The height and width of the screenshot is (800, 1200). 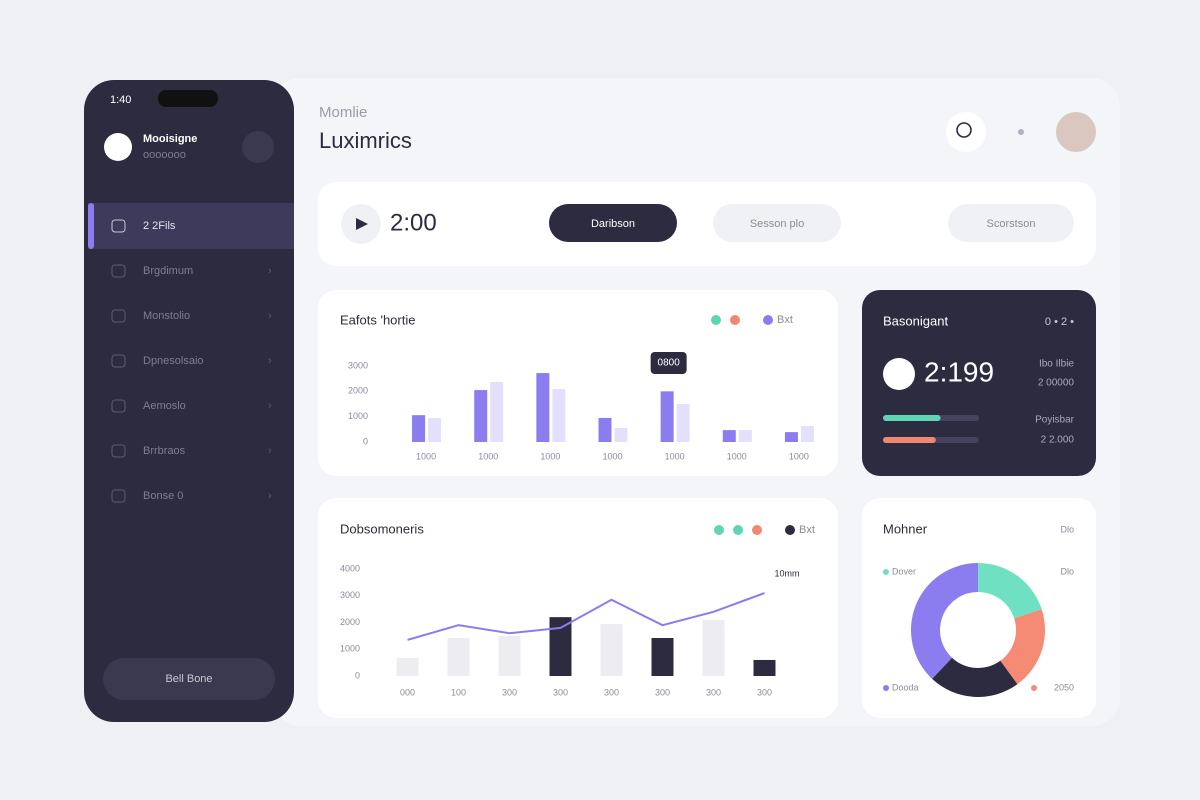 I want to click on user-avatar, so click(x=1076, y=132).